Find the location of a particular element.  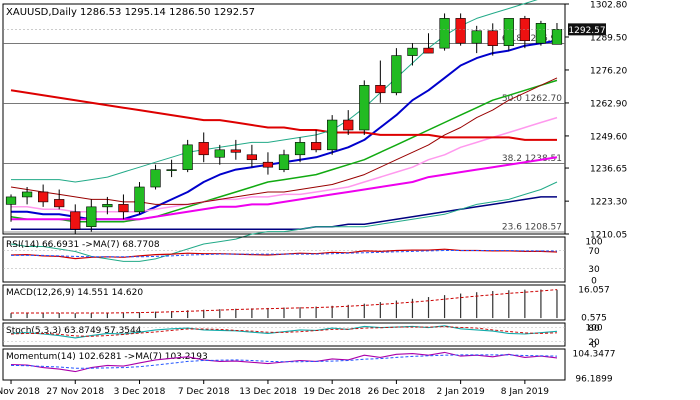

macd-tick-label: 0.575 is located at coordinates (594, 318).